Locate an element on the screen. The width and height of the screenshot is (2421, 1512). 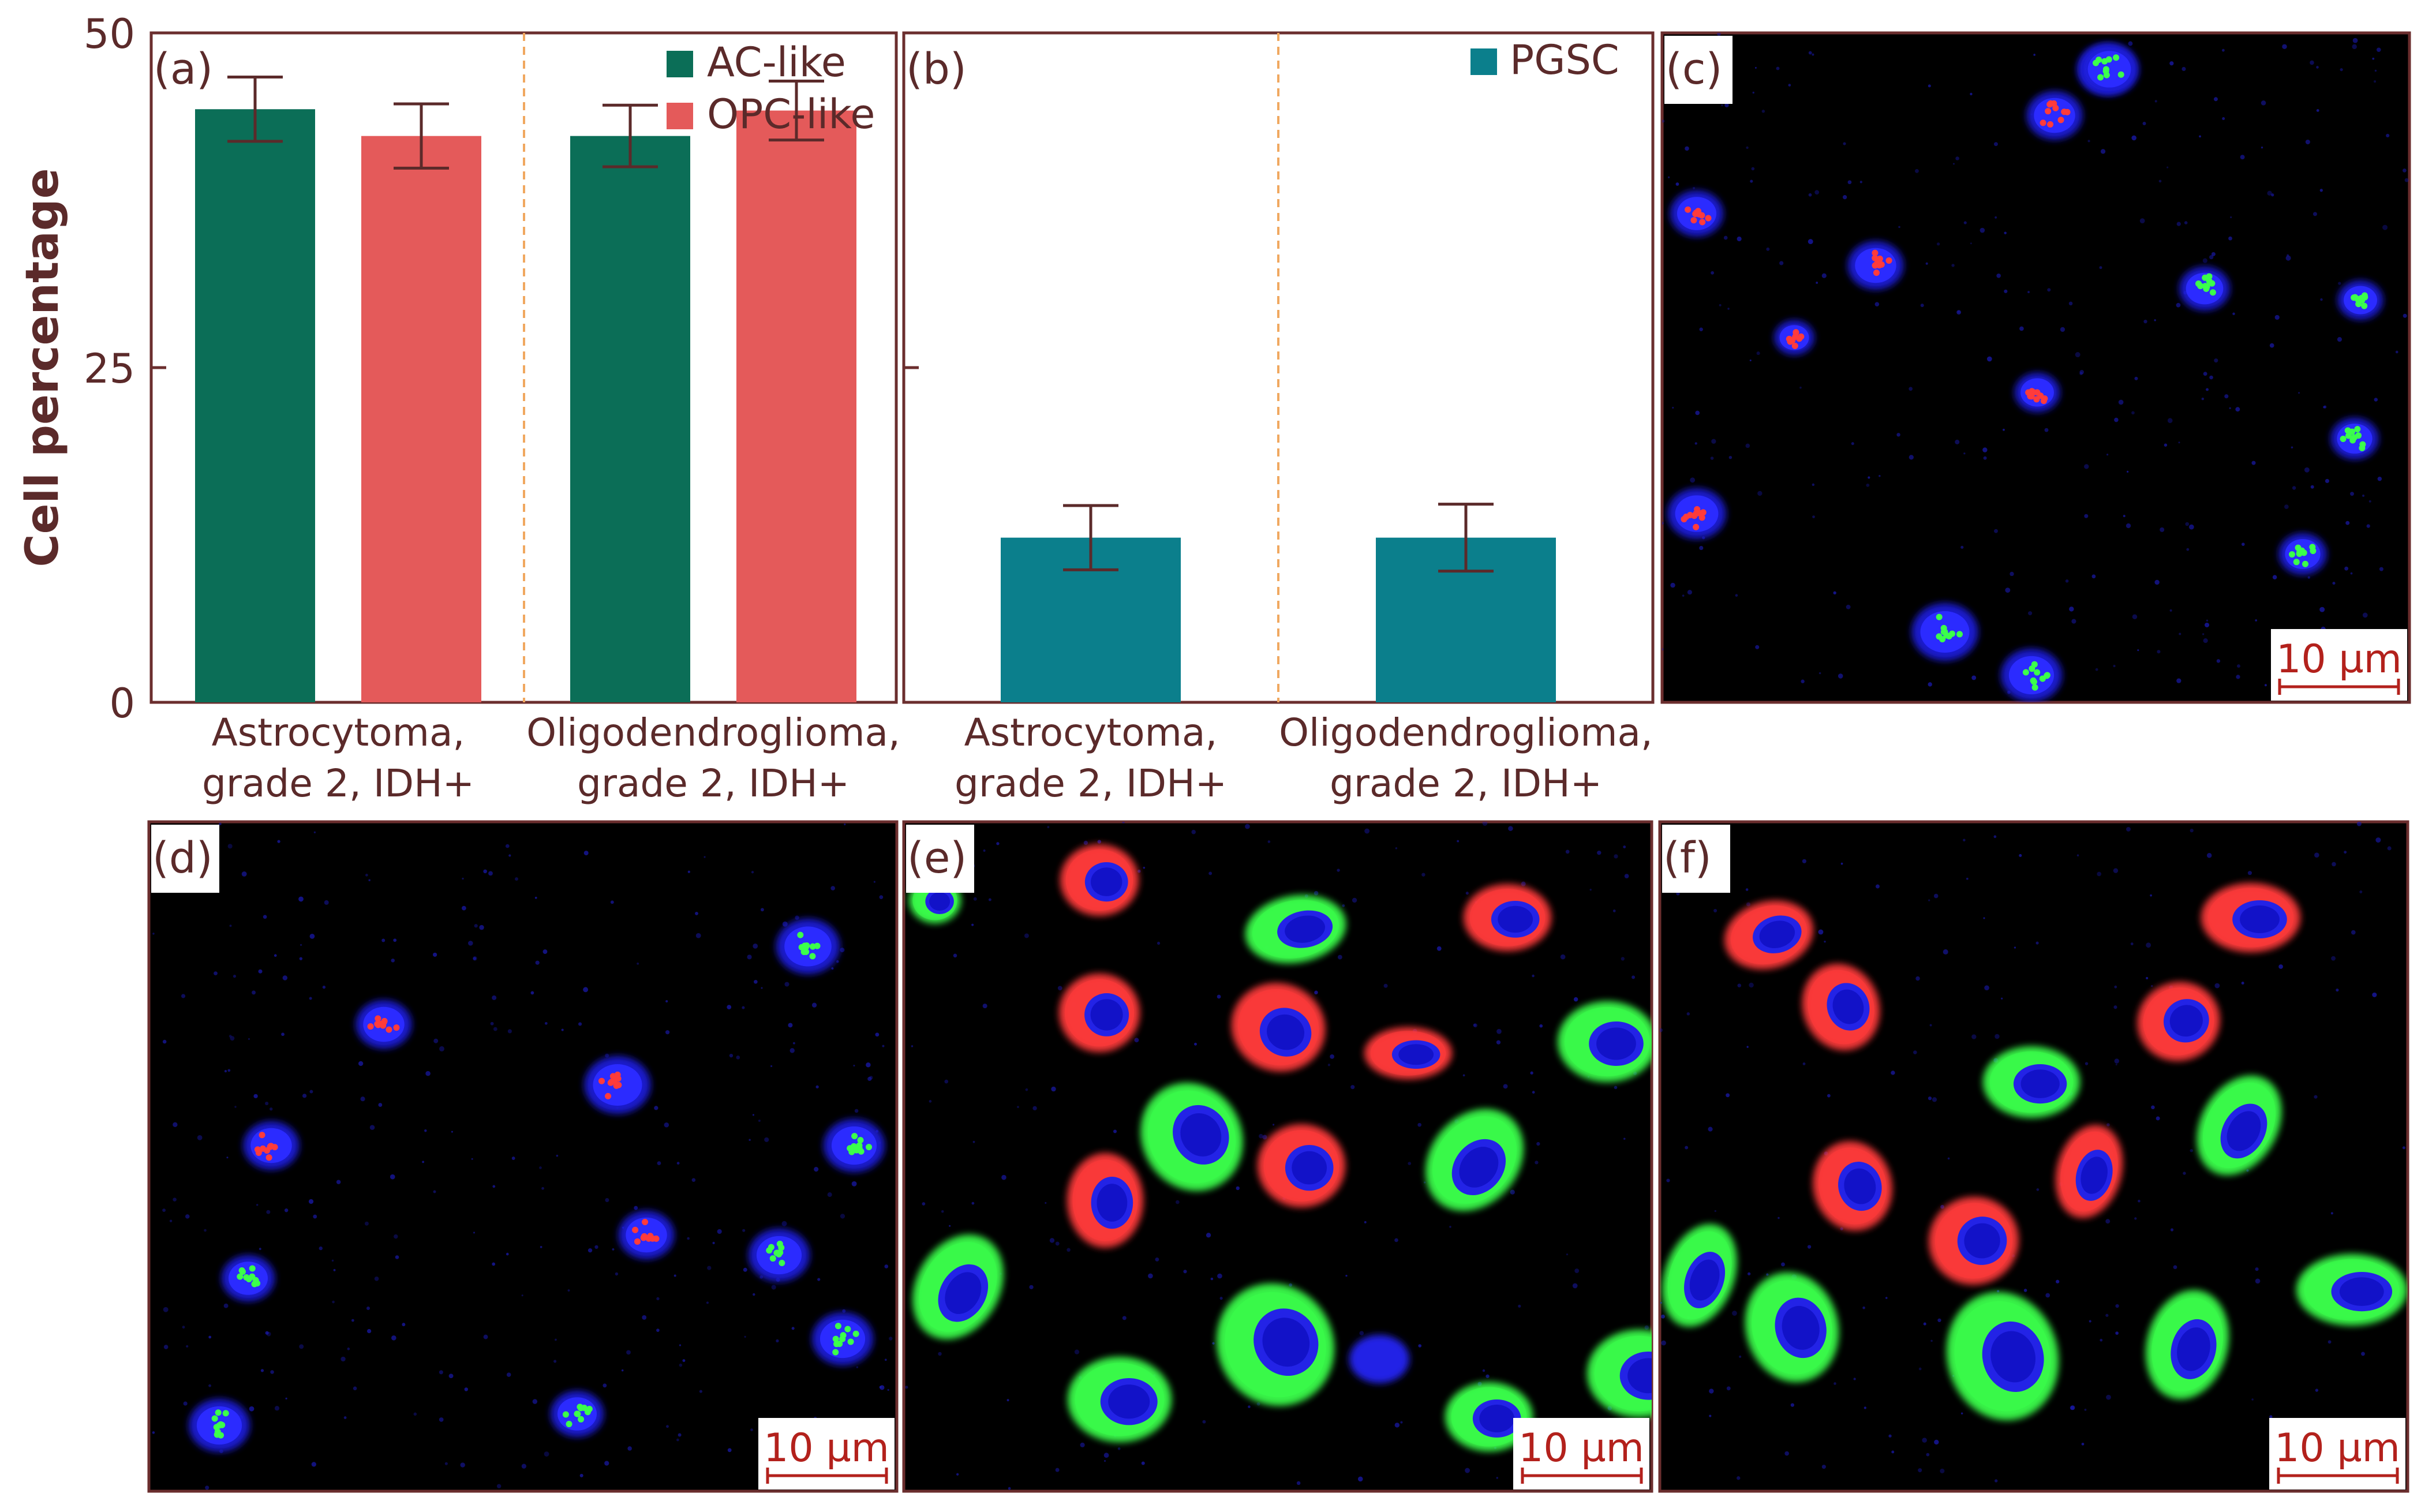
y-axis-label: Cell percentage is located at coordinates (43, 367).